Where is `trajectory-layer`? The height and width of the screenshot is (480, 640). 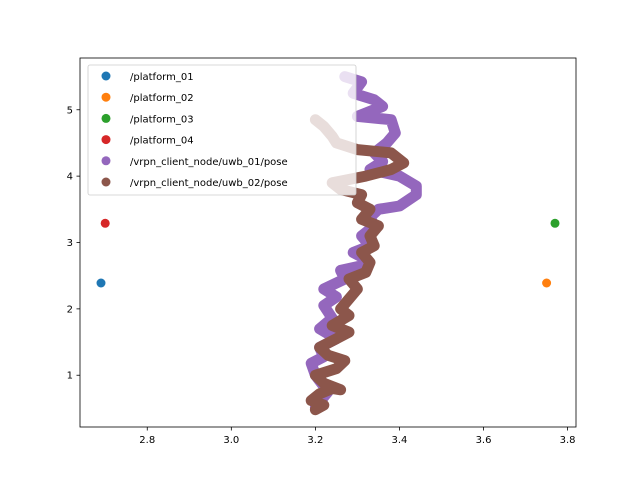 trajectory-layer is located at coordinates (363, 243).